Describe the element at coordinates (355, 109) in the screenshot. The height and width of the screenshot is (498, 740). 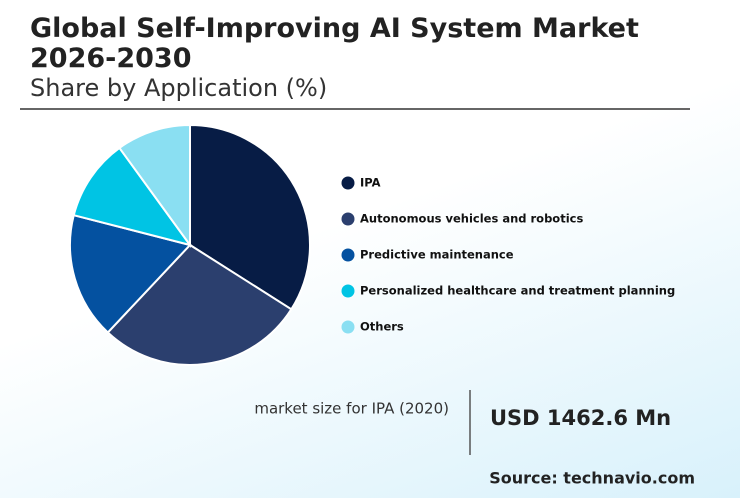
I see `divider` at that location.